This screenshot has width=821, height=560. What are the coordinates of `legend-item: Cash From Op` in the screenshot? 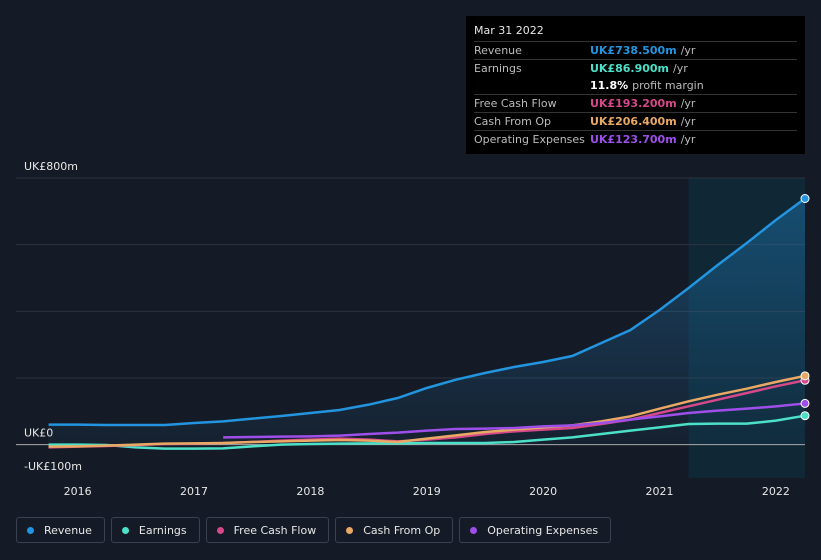 It's located at (394, 530).